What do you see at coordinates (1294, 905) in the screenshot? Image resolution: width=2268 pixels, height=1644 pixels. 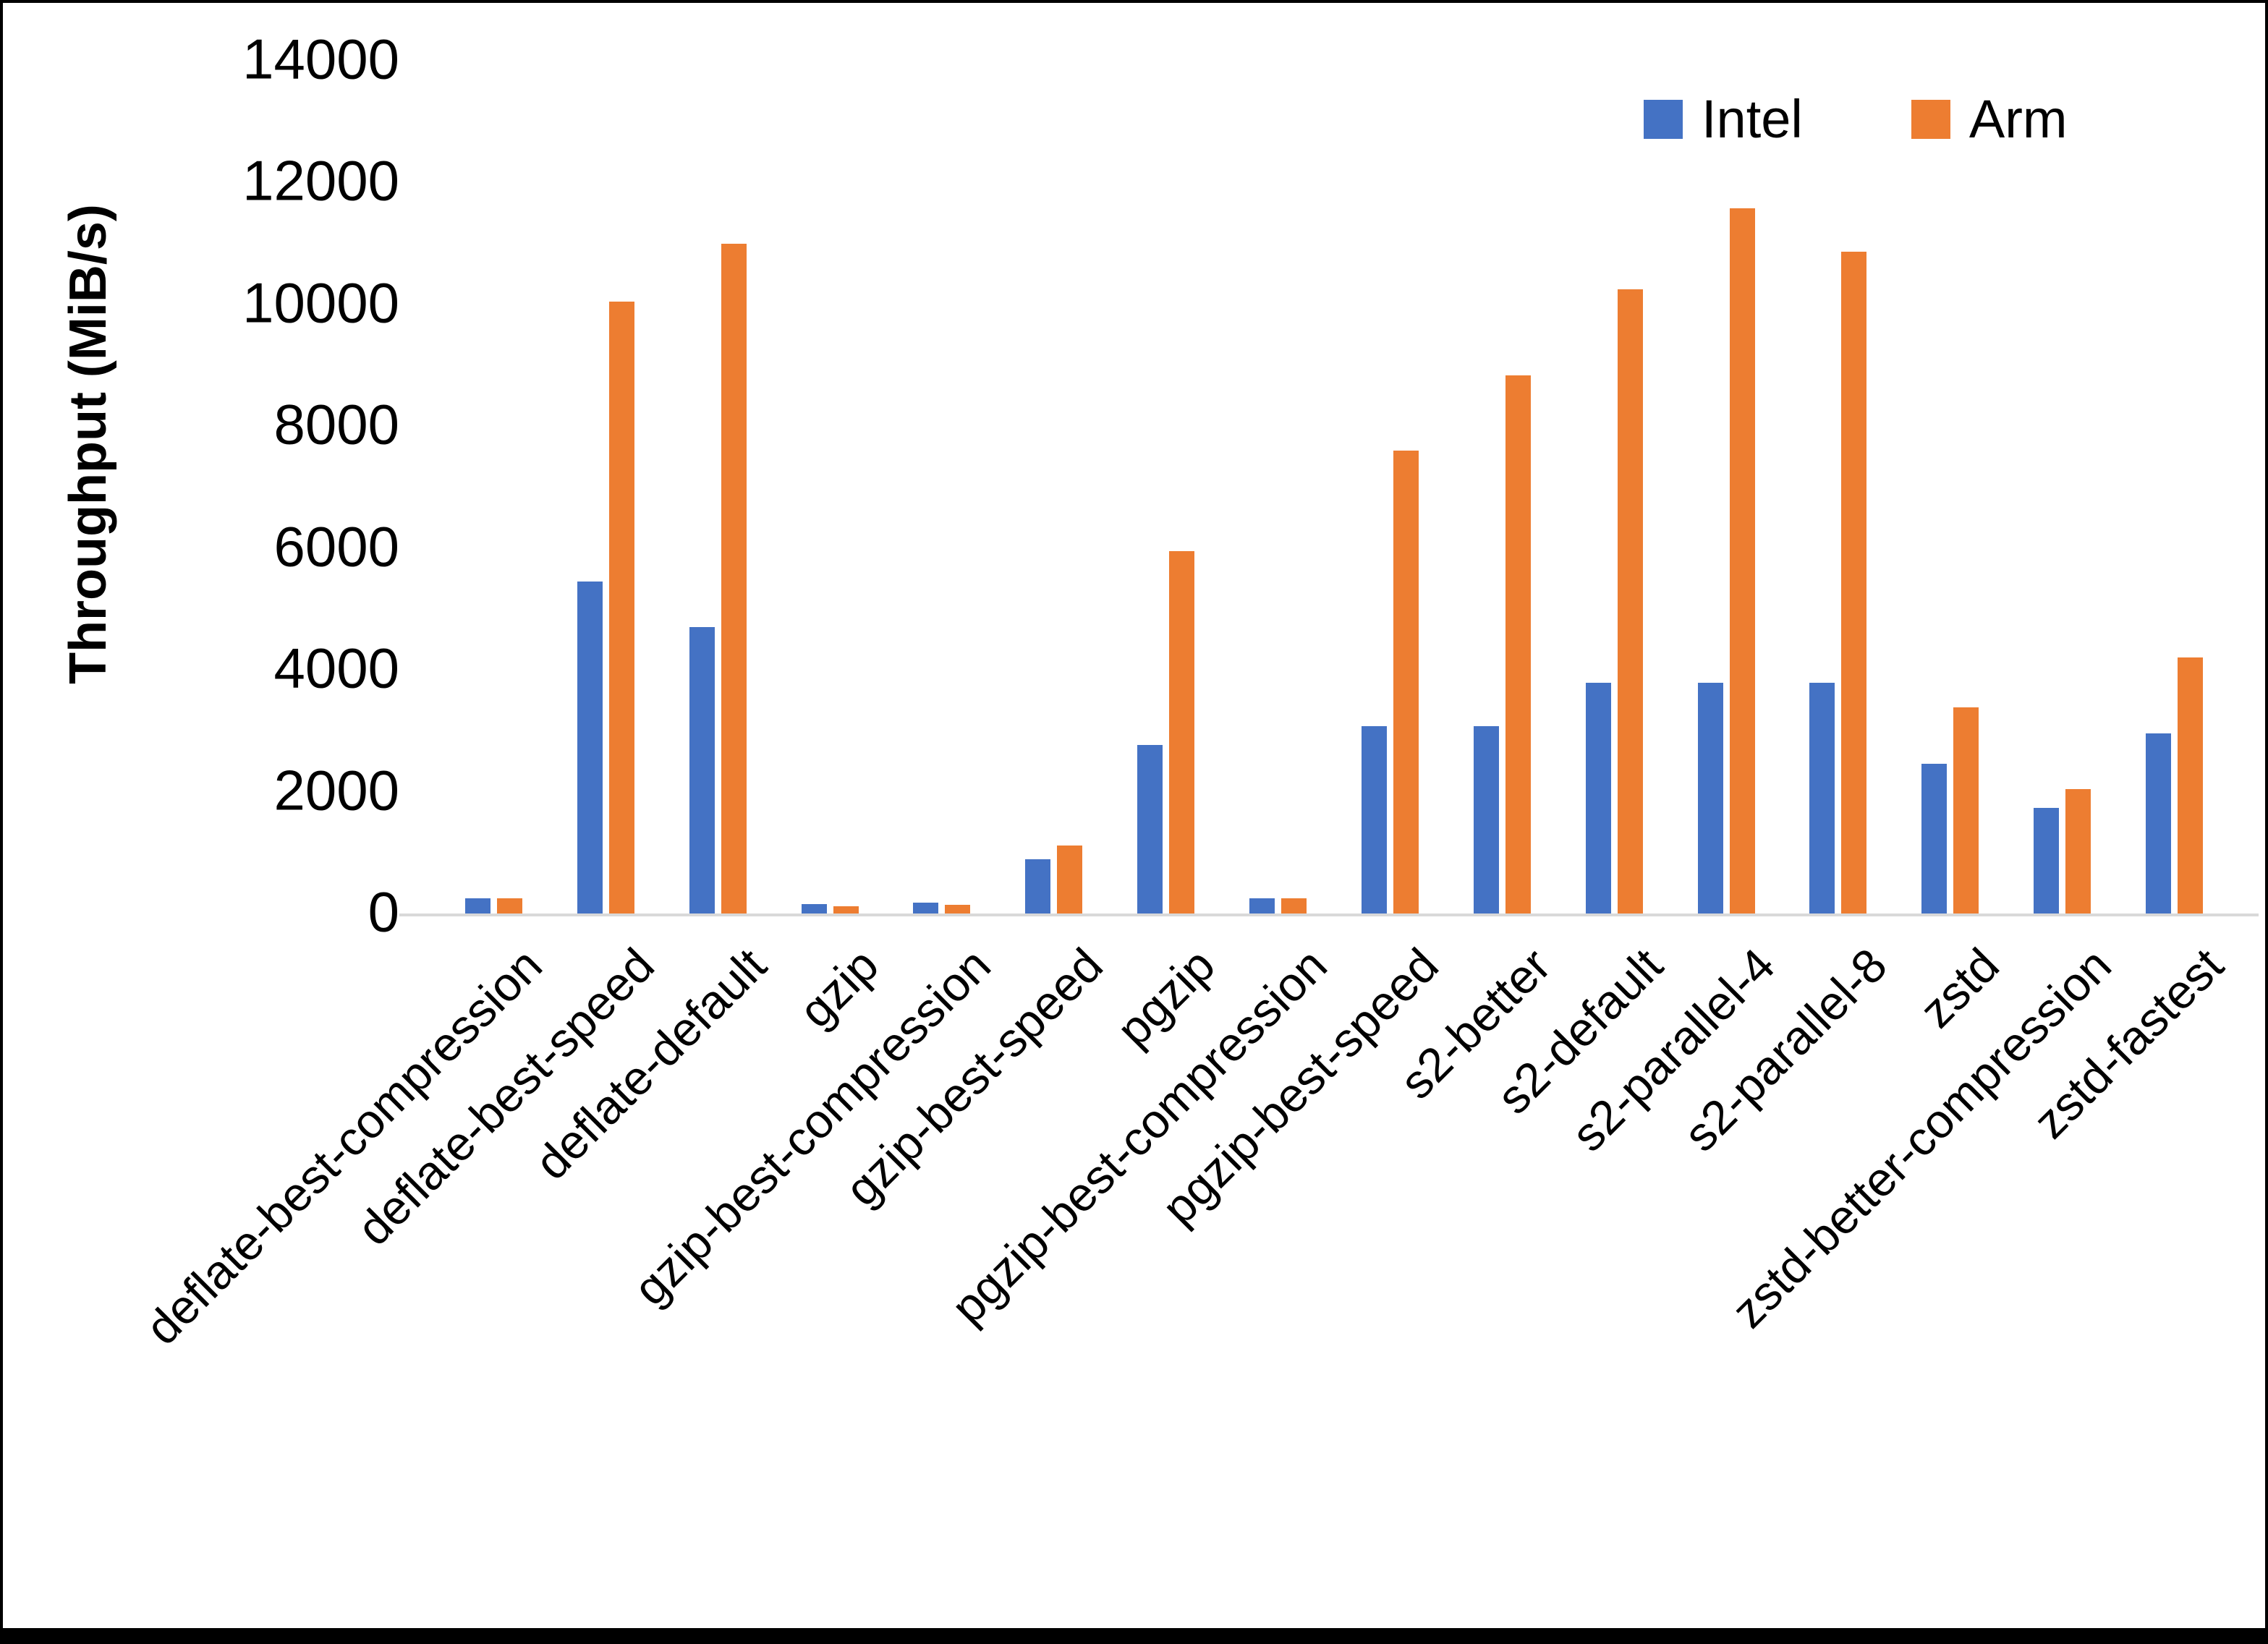 I see `bar-arm-pgzip-best-compression` at bounding box center [1294, 905].